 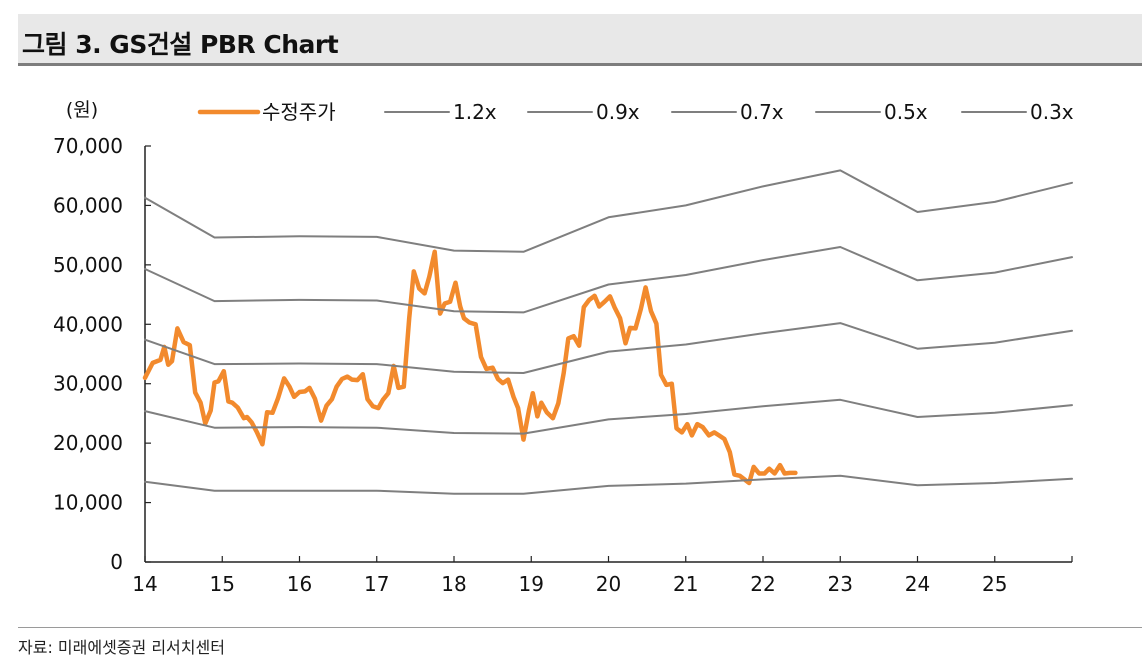 I want to click on legend-label: 0.7x, so click(x=762, y=112).